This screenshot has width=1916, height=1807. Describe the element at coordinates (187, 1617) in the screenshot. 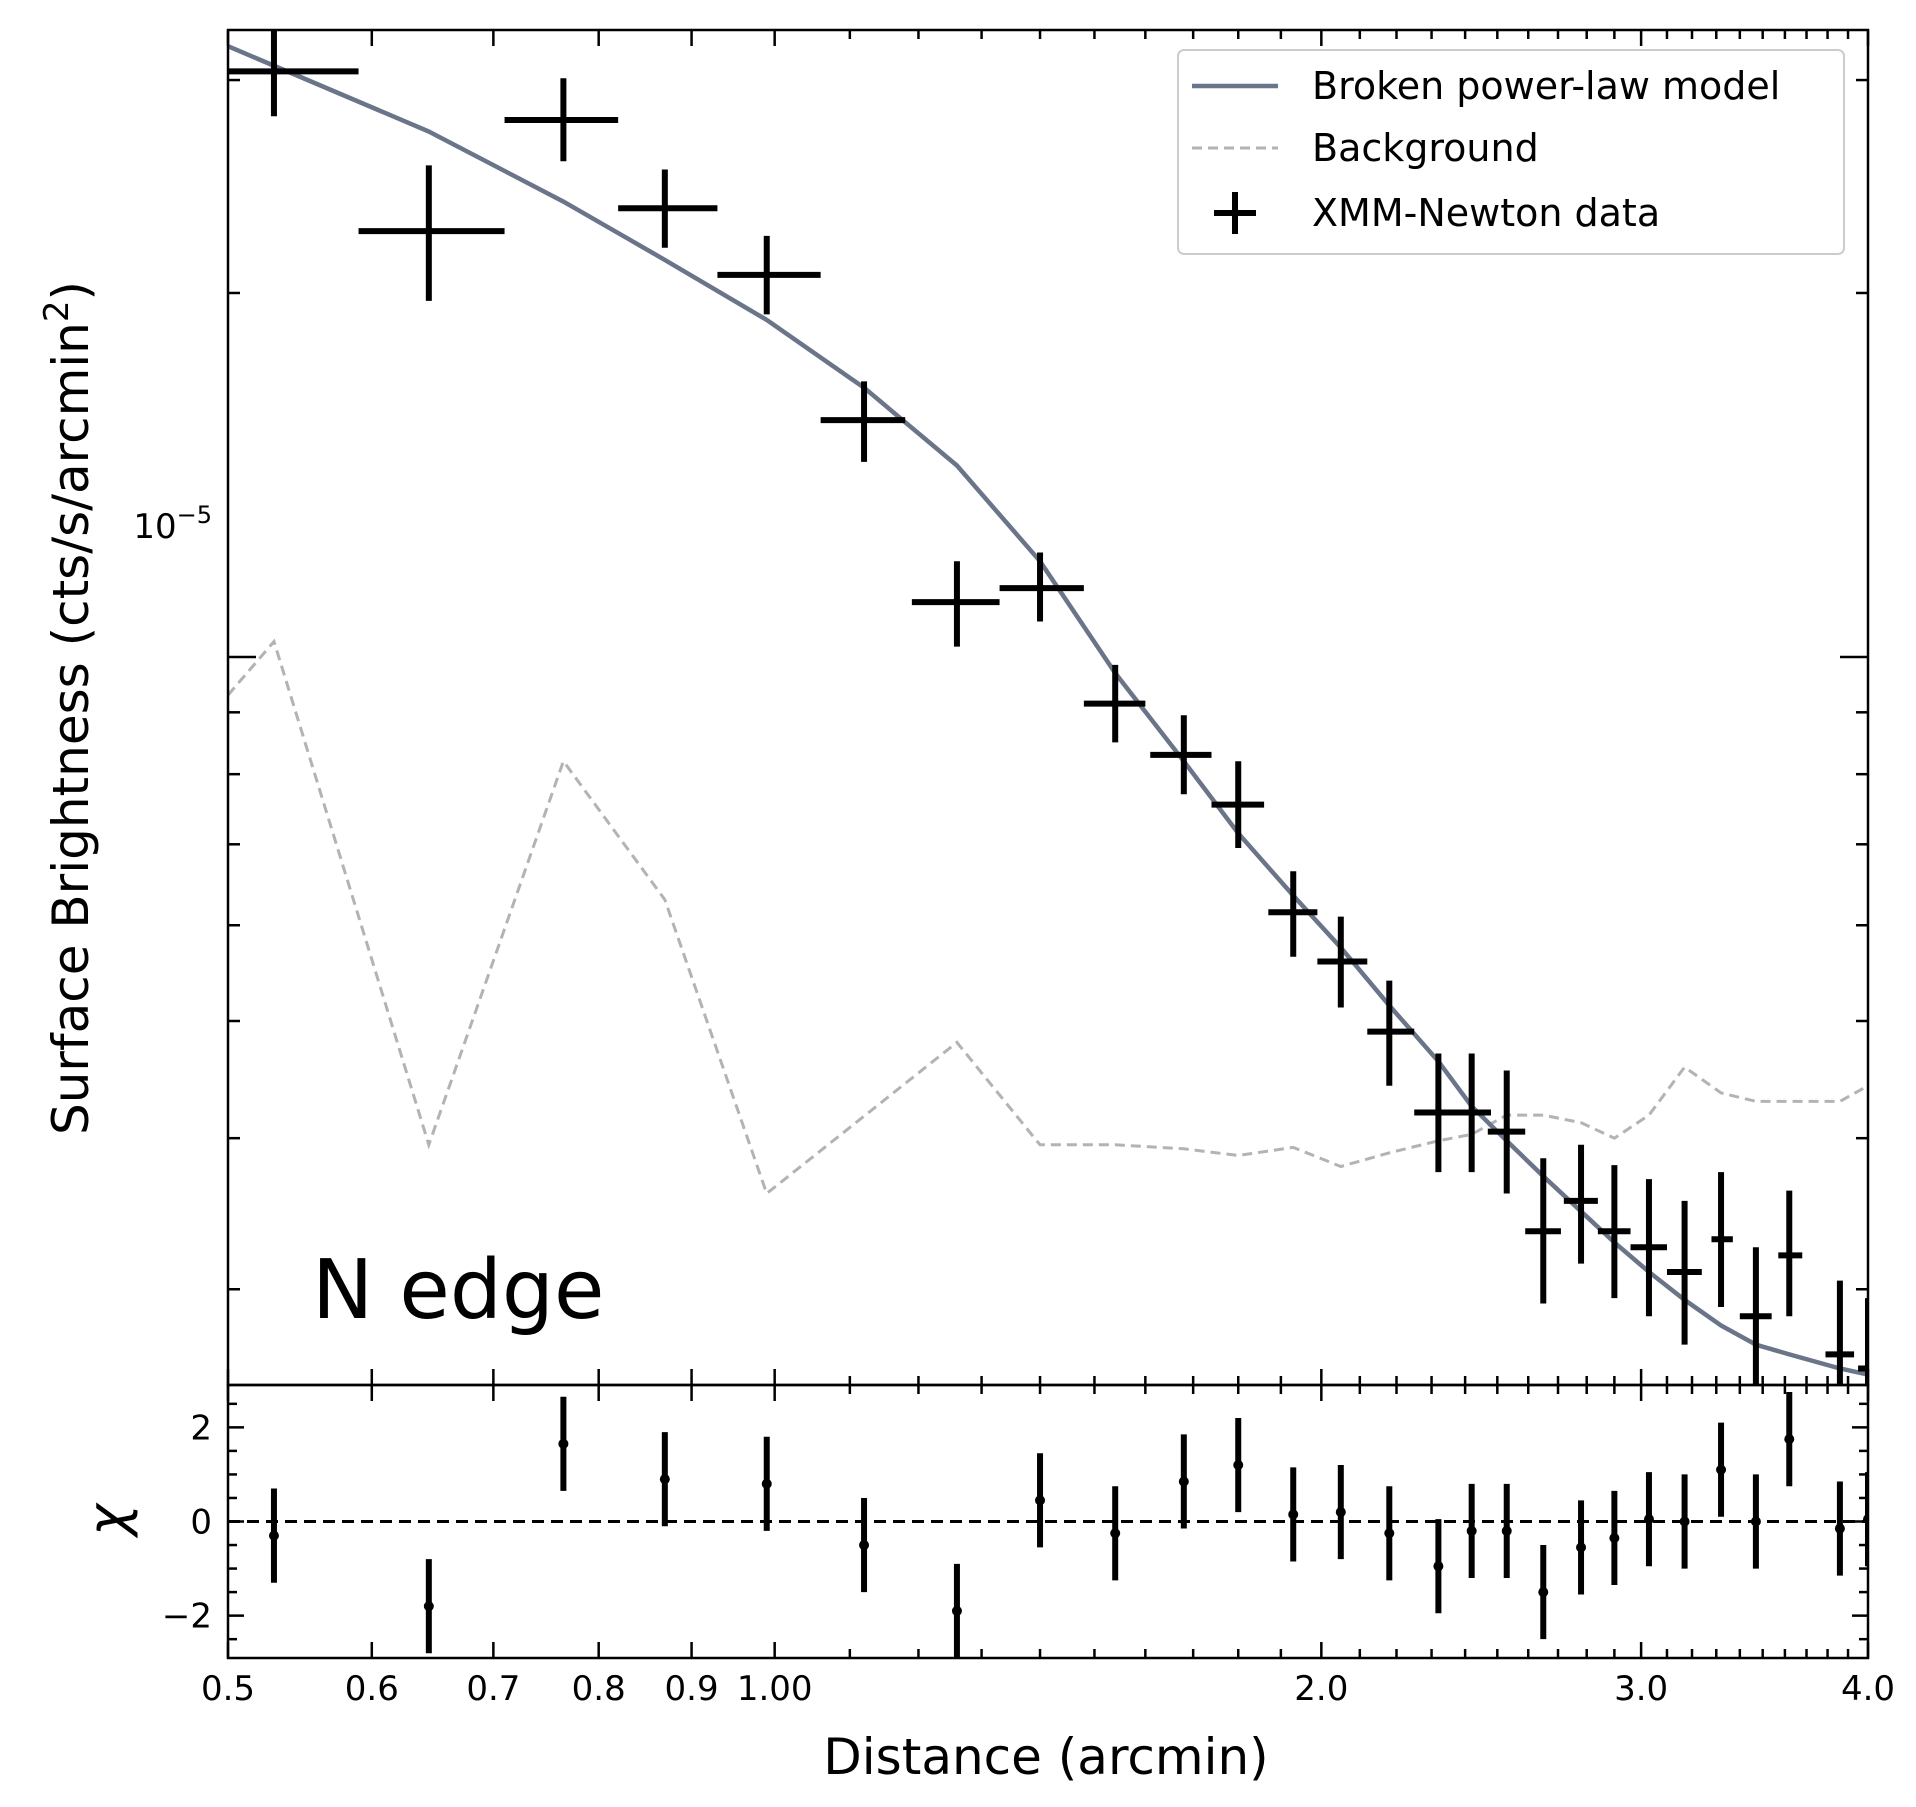

I see `ytick-label--2: −2` at that location.